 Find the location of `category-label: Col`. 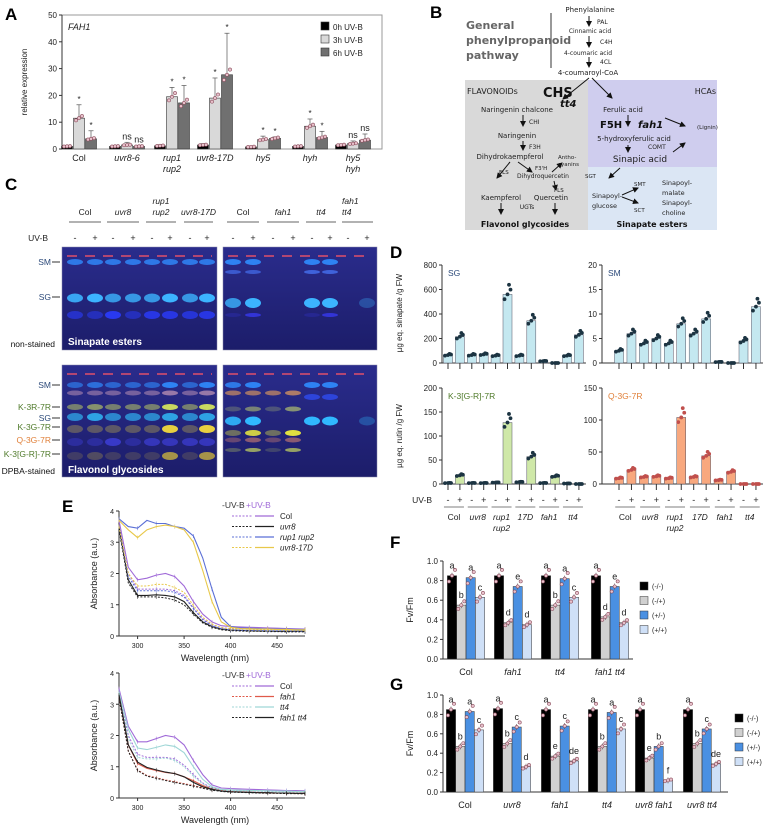

category-label: Col is located at coordinates (79, 158).